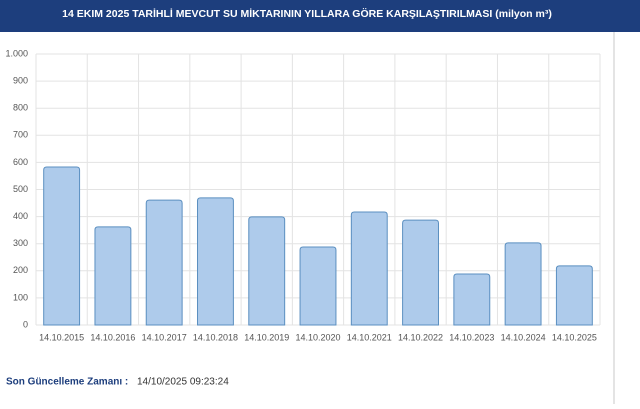  What do you see at coordinates (16, 53) in the screenshot?
I see `y-tick-label: 1.000` at bounding box center [16, 53].